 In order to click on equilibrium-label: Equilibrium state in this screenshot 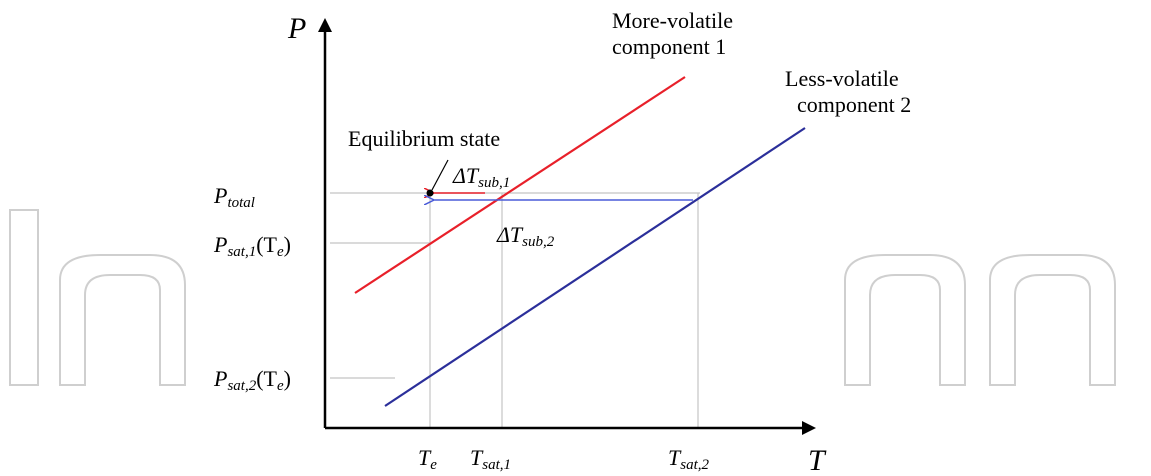, I will do `click(424, 138)`.